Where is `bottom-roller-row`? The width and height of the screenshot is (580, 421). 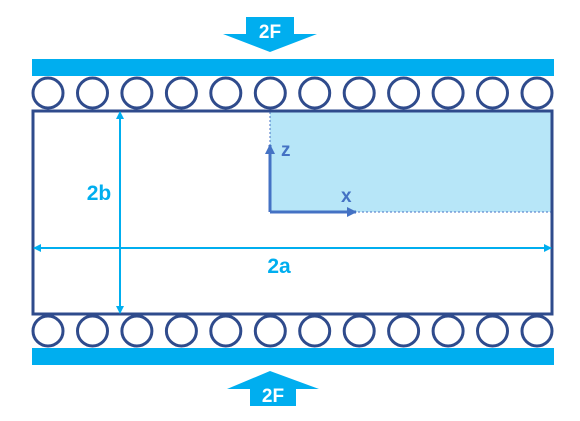 bottom-roller-row is located at coordinates (292, 331).